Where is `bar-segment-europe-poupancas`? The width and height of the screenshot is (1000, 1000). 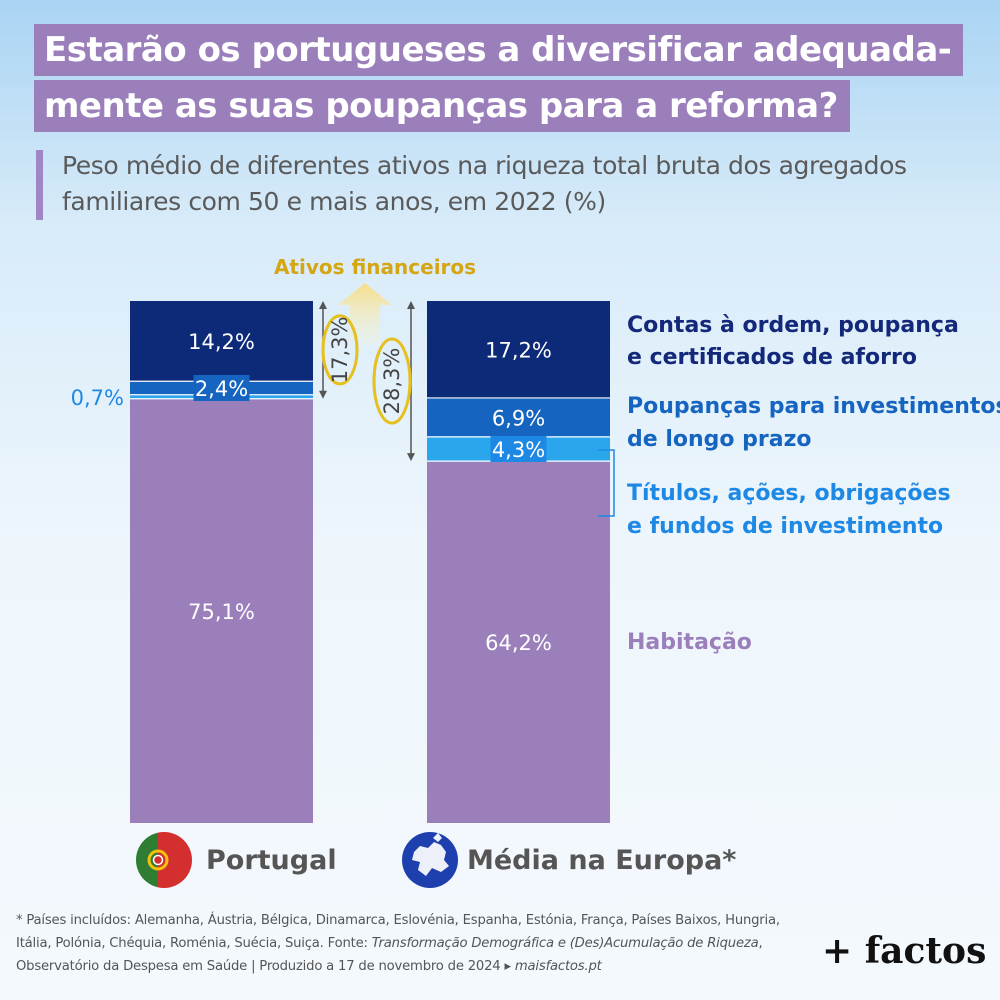 bar-segment-europe-poupancas is located at coordinates (518, 417).